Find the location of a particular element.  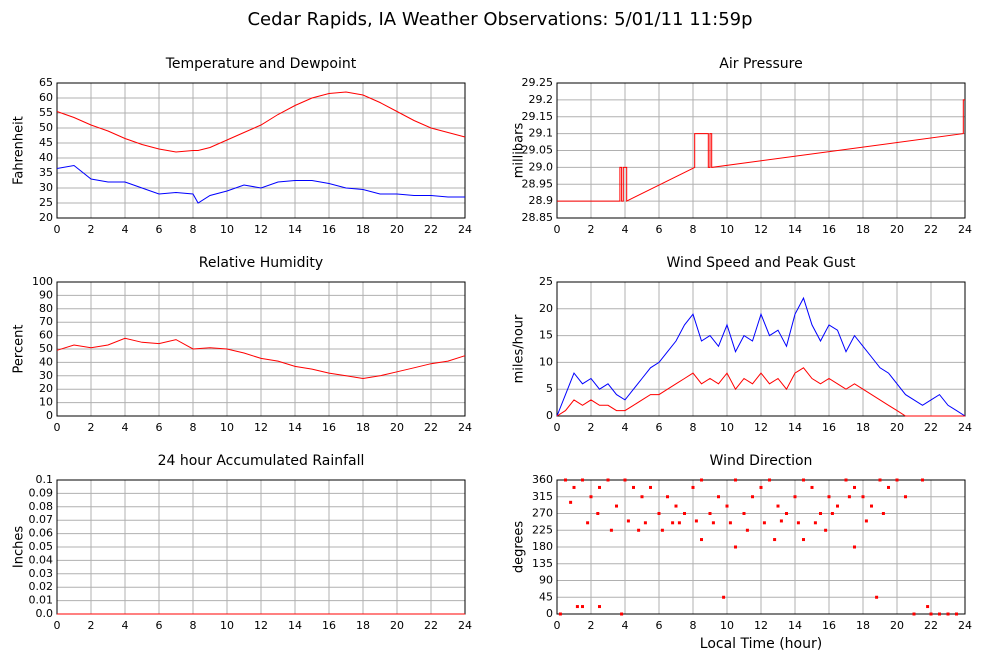

y-tick-label: 55 is located at coordinates (46, 112).